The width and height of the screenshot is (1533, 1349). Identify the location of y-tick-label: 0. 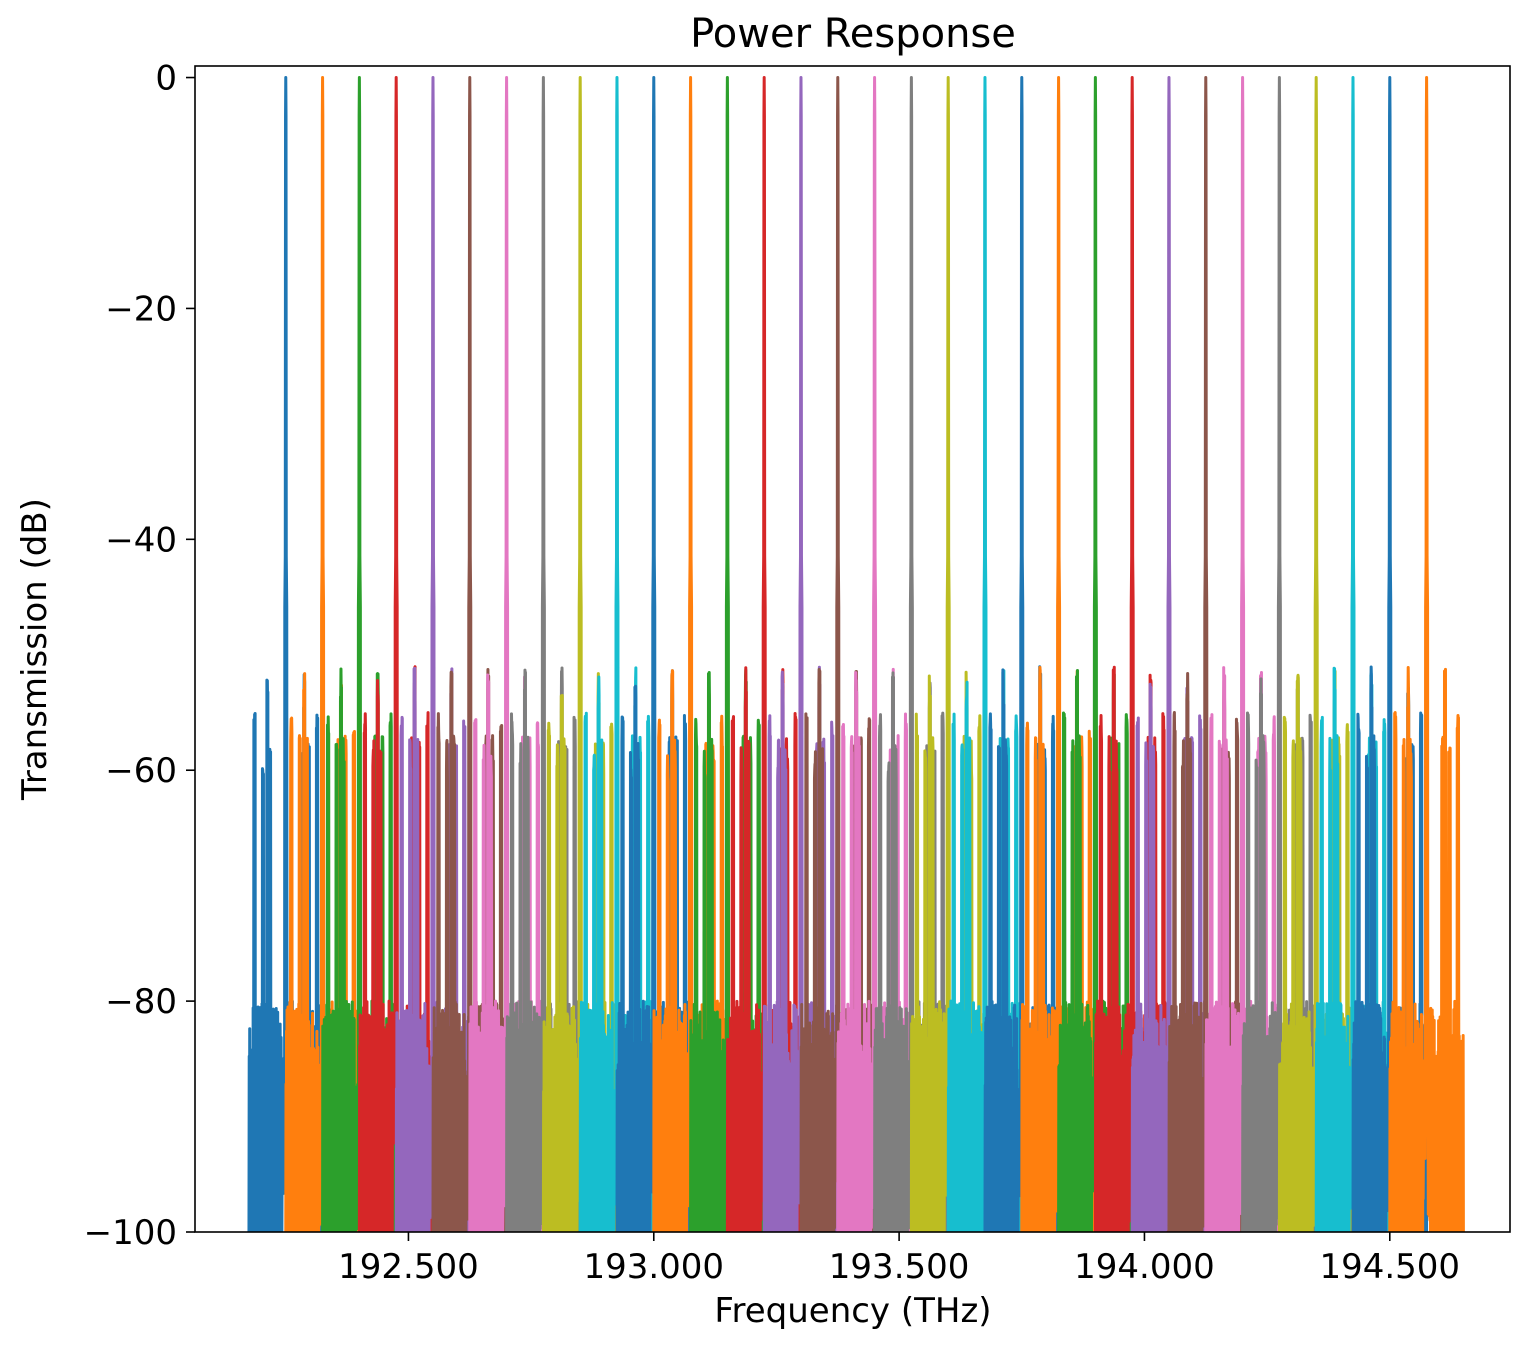
(166, 79).